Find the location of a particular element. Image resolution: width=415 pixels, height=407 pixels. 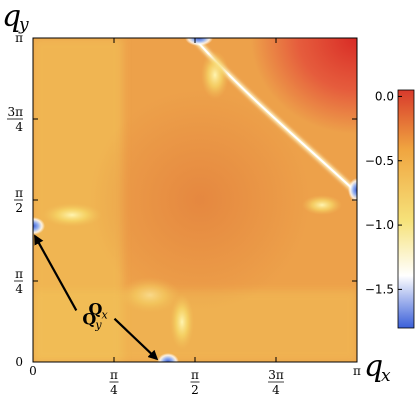

y-tick-label: 3π4 is located at coordinates (15, 119).